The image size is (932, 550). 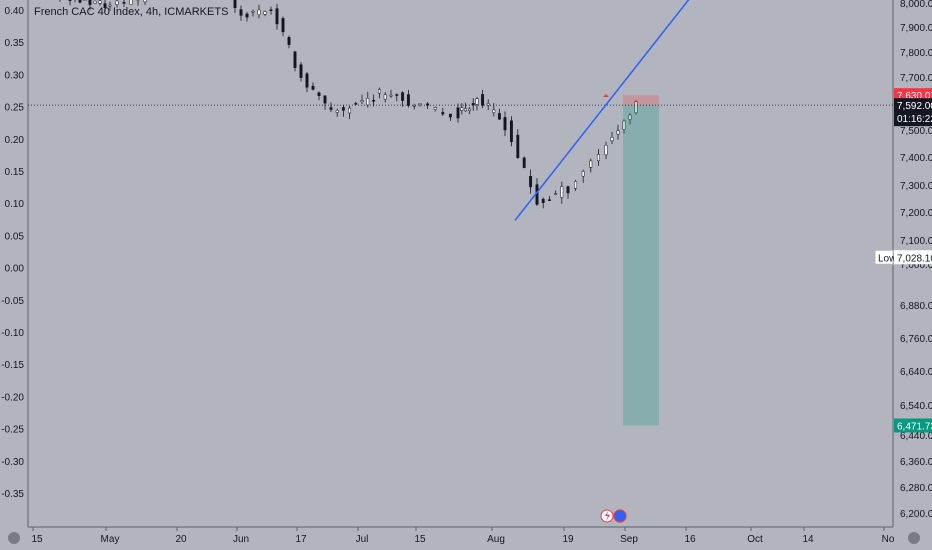 What do you see at coordinates (568, 539) in the screenshot?
I see `x-axis-label: 19` at bounding box center [568, 539].